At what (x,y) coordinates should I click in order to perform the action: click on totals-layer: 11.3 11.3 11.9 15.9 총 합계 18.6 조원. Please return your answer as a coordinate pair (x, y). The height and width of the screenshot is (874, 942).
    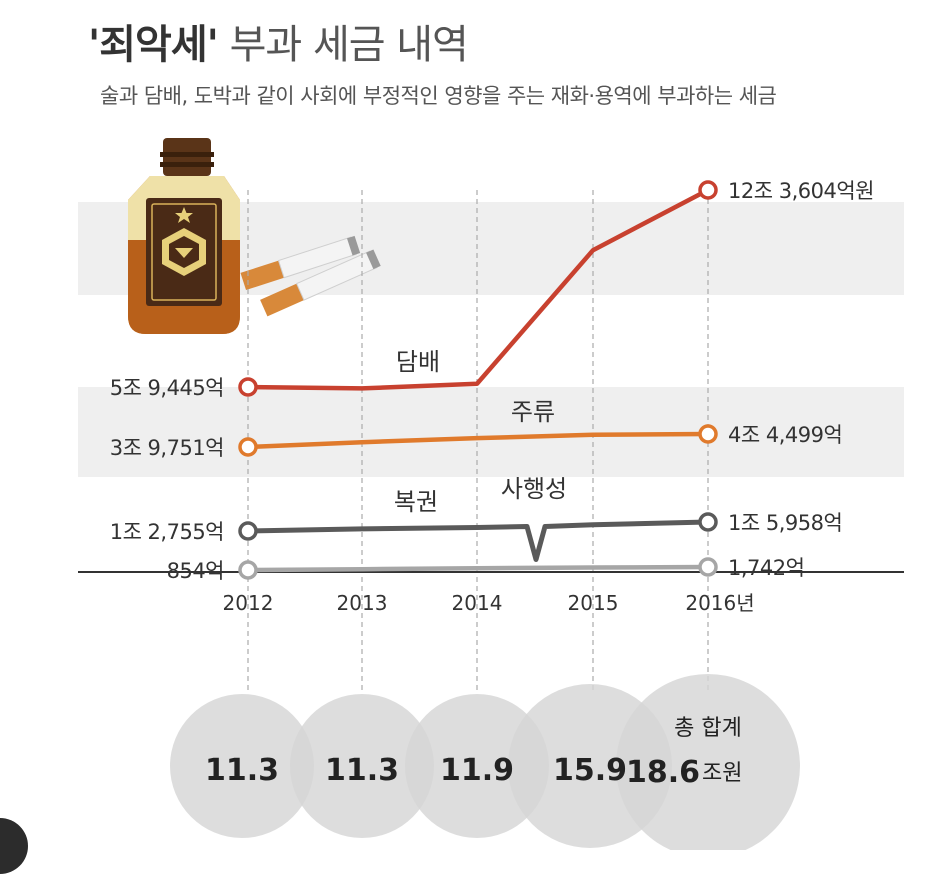
    Looking at the image, I should click on (485, 762).